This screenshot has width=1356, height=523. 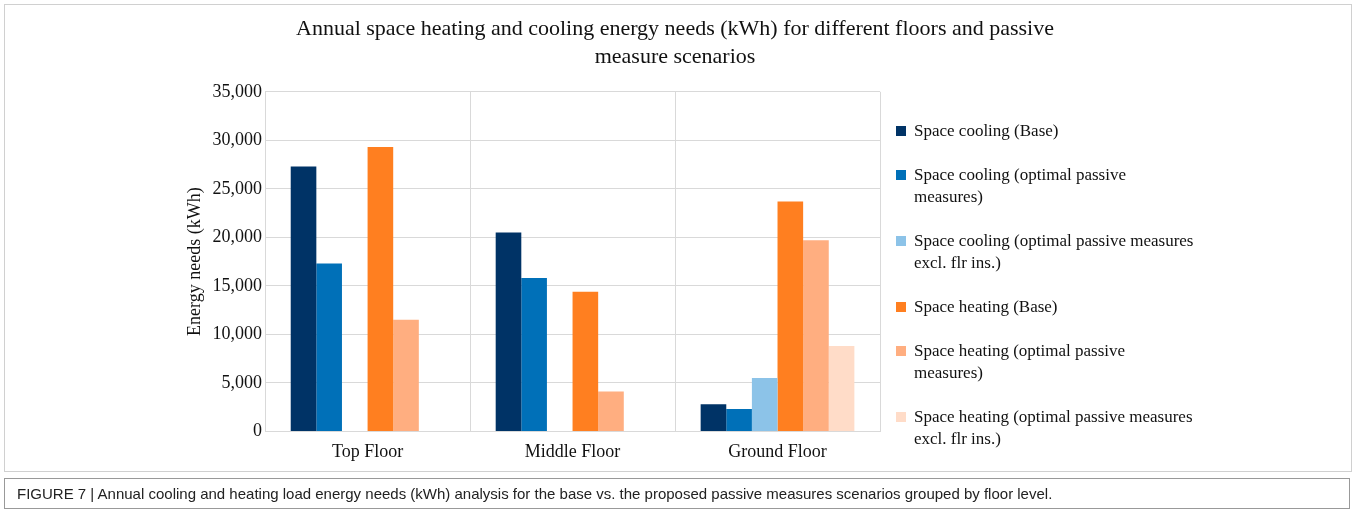 I want to click on y-tick-label: 10,000, so click(x=237, y=333).